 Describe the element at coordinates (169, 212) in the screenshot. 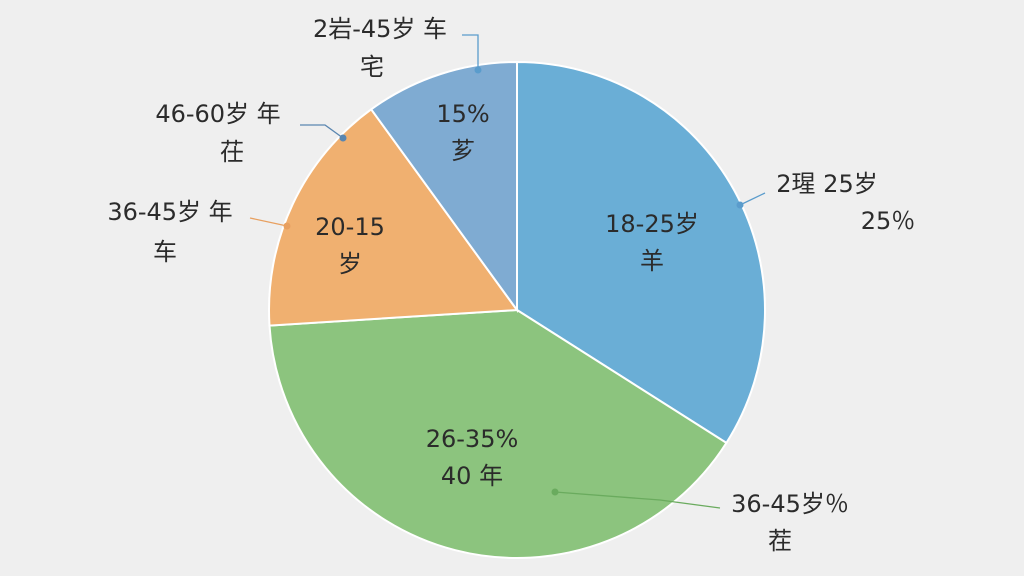

I see `callout-label: 36-45岁 年` at that location.